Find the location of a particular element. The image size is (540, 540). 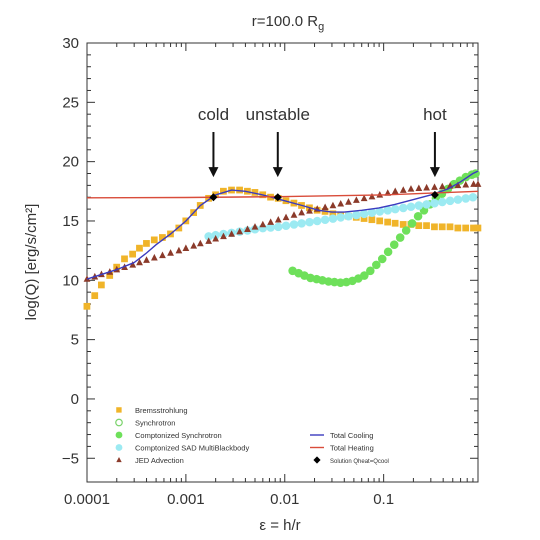

legend-label-jed-advection: JED Advection is located at coordinates (159, 460).